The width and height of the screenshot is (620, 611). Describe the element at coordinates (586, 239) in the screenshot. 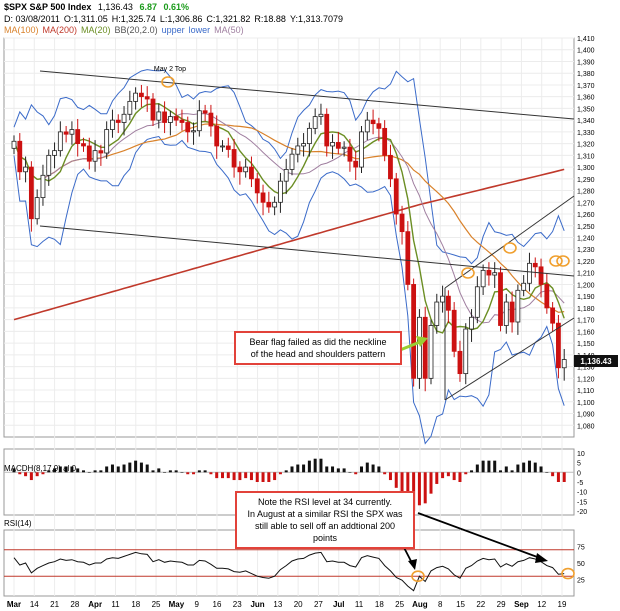

I see `price-tick-label: 1,240` at that location.